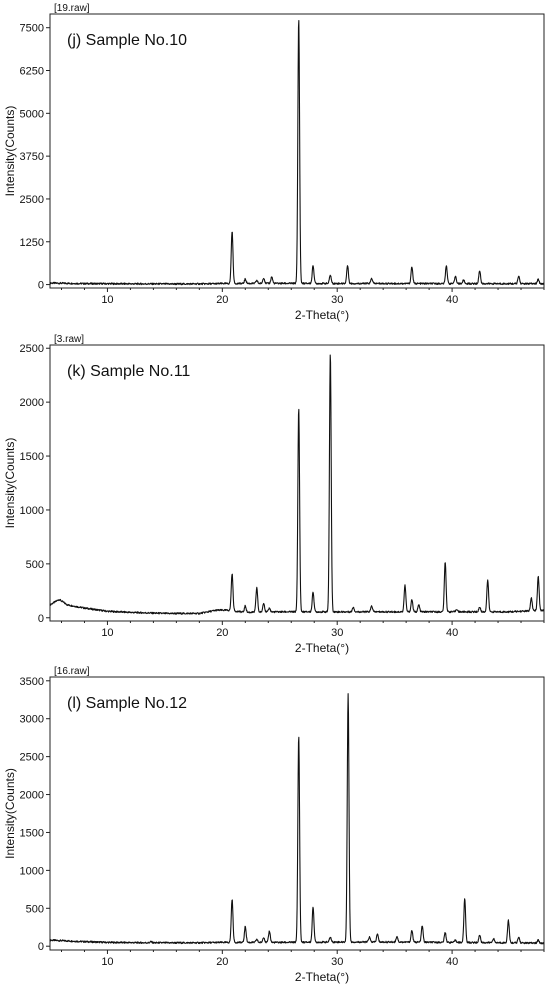  I want to click on raw-file-label: [16.raw], so click(72, 671).